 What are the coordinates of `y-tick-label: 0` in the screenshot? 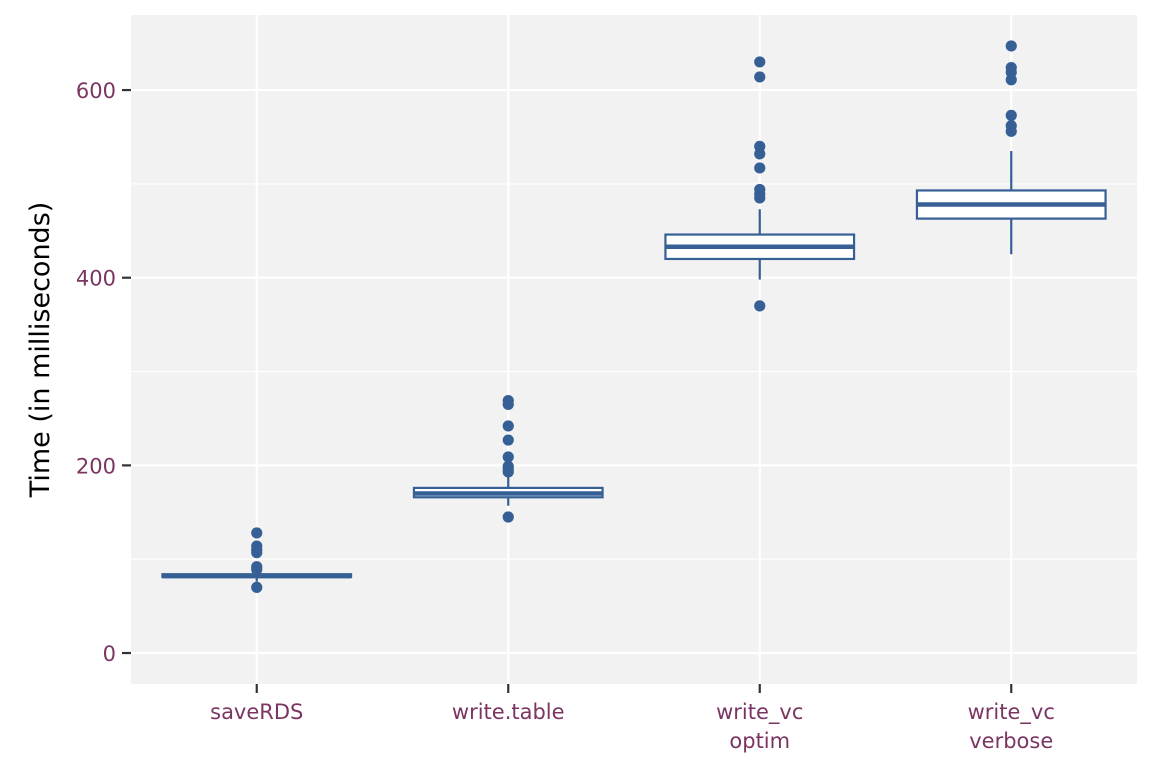 It's located at (109, 654).